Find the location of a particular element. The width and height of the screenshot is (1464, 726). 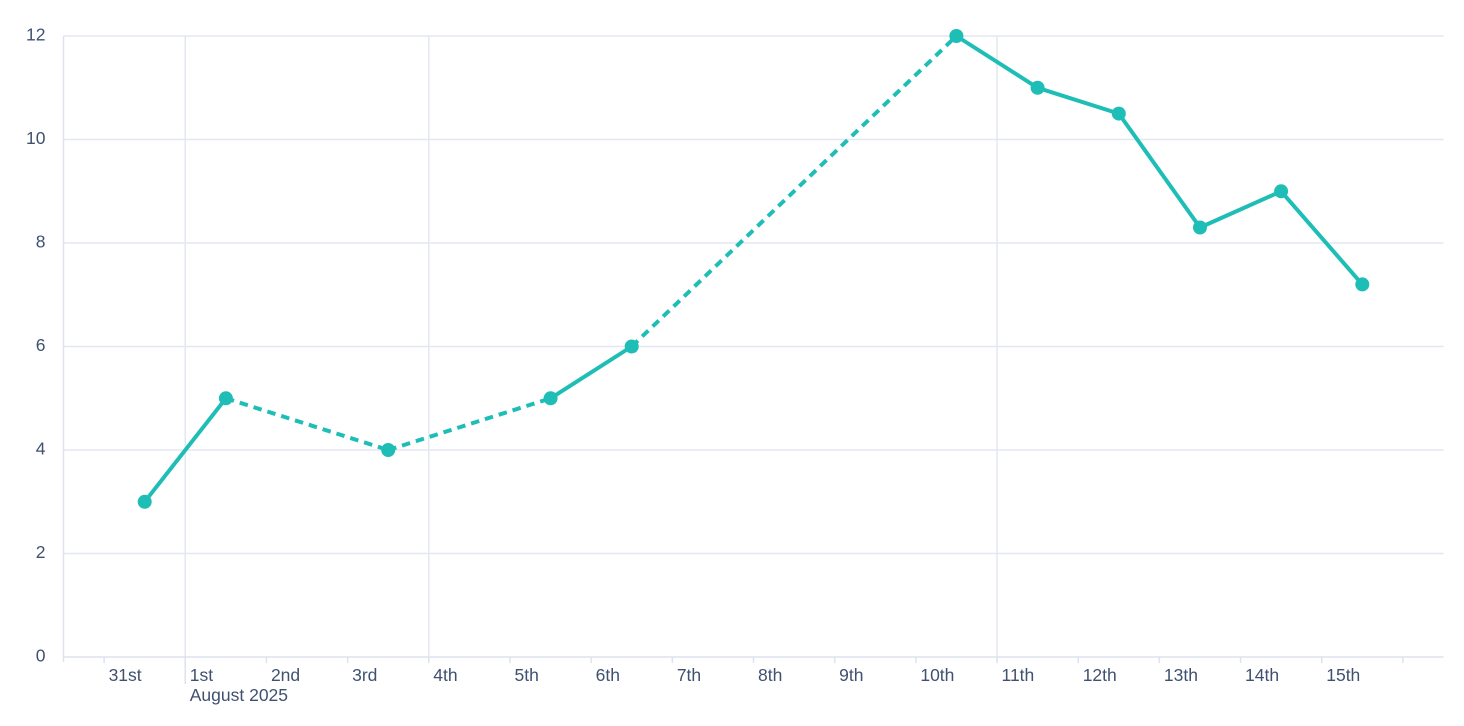

x-tick-label-5th: 5th is located at coordinates (526, 675).